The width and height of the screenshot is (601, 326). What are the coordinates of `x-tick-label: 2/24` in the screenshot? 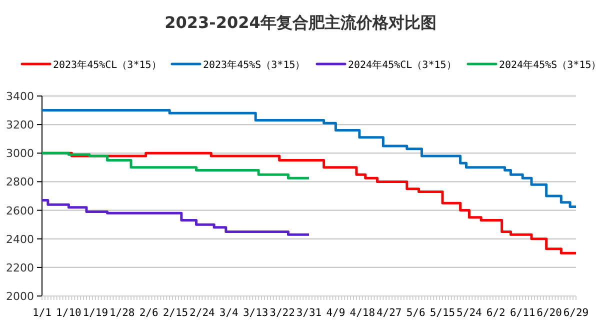 It's located at (202, 313).